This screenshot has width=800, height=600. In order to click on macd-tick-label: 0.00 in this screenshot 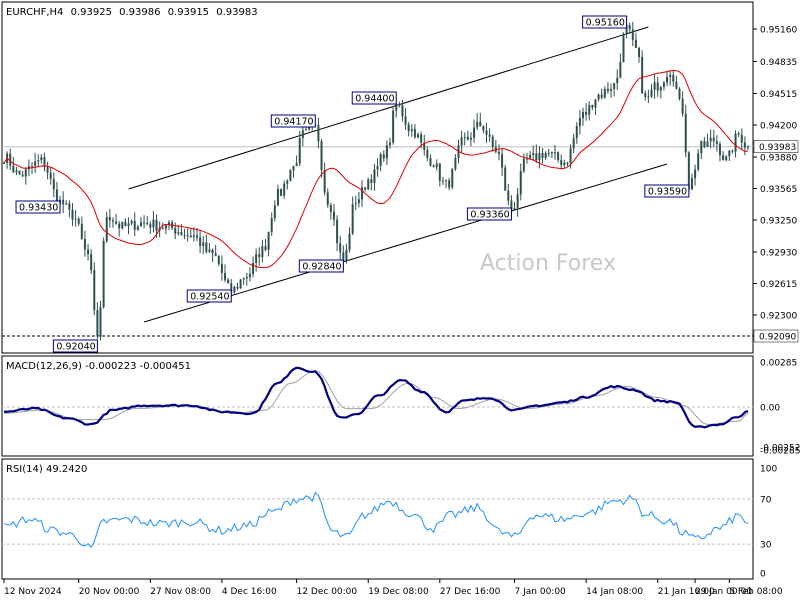, I will do `click(770, 409)`.